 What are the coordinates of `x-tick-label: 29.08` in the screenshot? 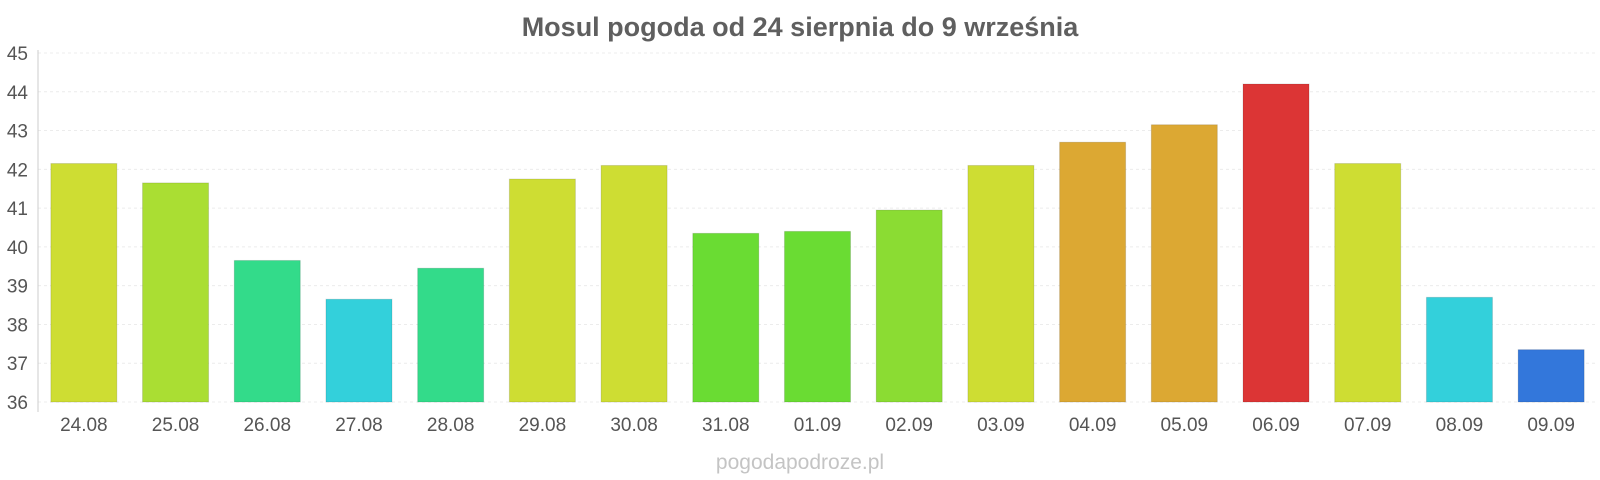 It's located at (543, 425).